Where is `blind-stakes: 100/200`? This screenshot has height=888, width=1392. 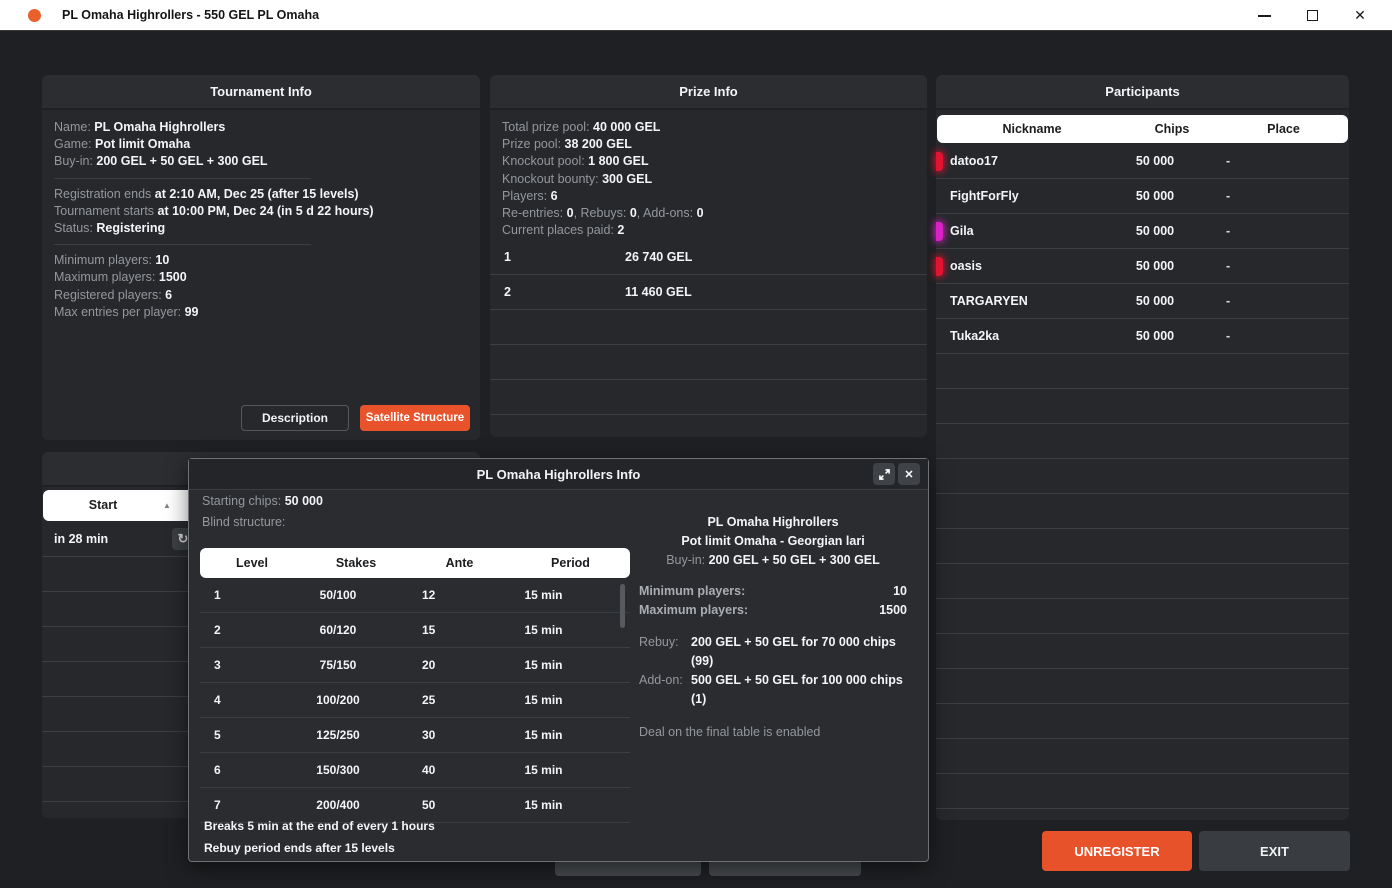 blind-stakes: 100/200 is located at coordinates (338, 700).